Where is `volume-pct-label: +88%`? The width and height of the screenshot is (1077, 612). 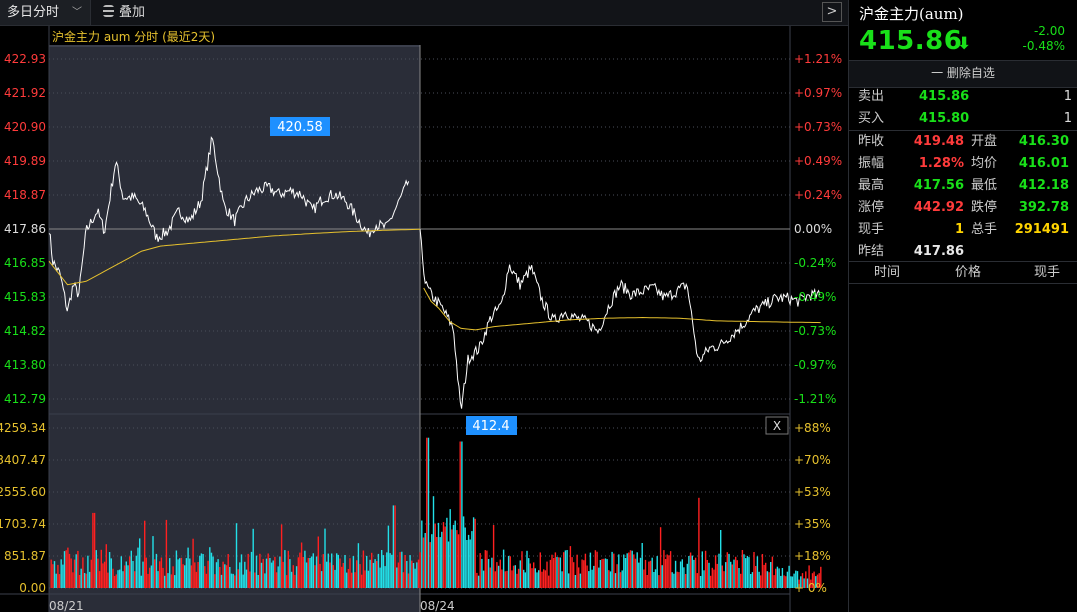 volume-pct-label: +88% is located at coordinates (812, 428).